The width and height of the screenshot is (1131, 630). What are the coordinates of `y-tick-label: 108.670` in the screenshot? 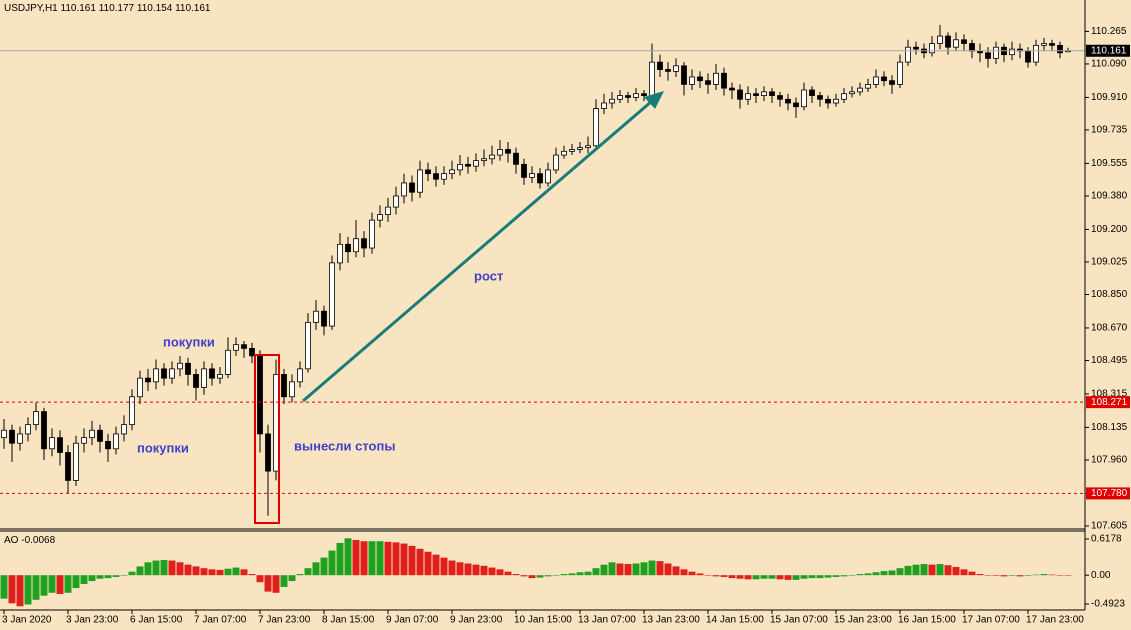 It's located at (1109, 328).